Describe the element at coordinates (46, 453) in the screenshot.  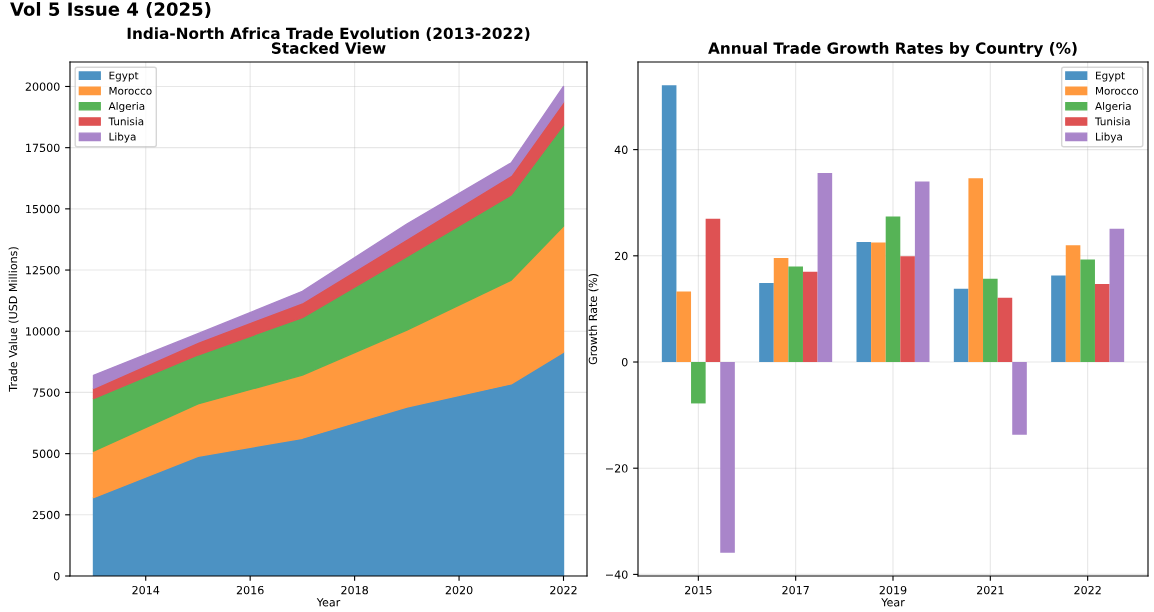
I see `y-tick-label: 5000` at that location.